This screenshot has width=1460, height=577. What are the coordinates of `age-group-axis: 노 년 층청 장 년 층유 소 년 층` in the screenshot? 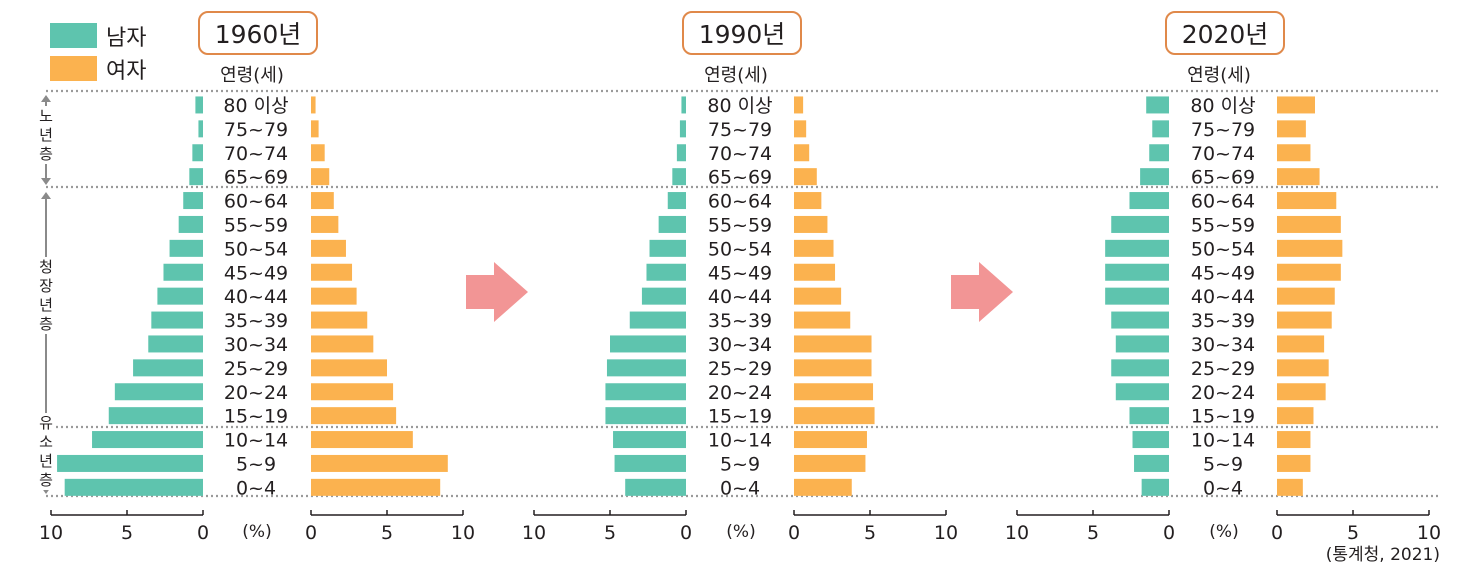 It's located at (46, 294).